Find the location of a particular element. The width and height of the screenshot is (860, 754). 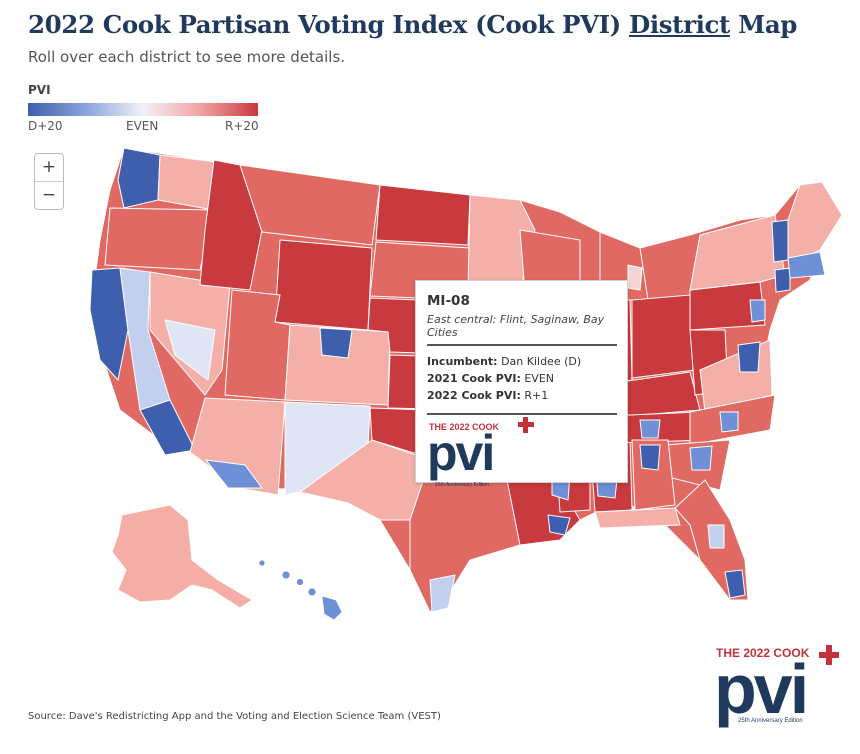

hawaii-districts is located at coordinates (300, 590).